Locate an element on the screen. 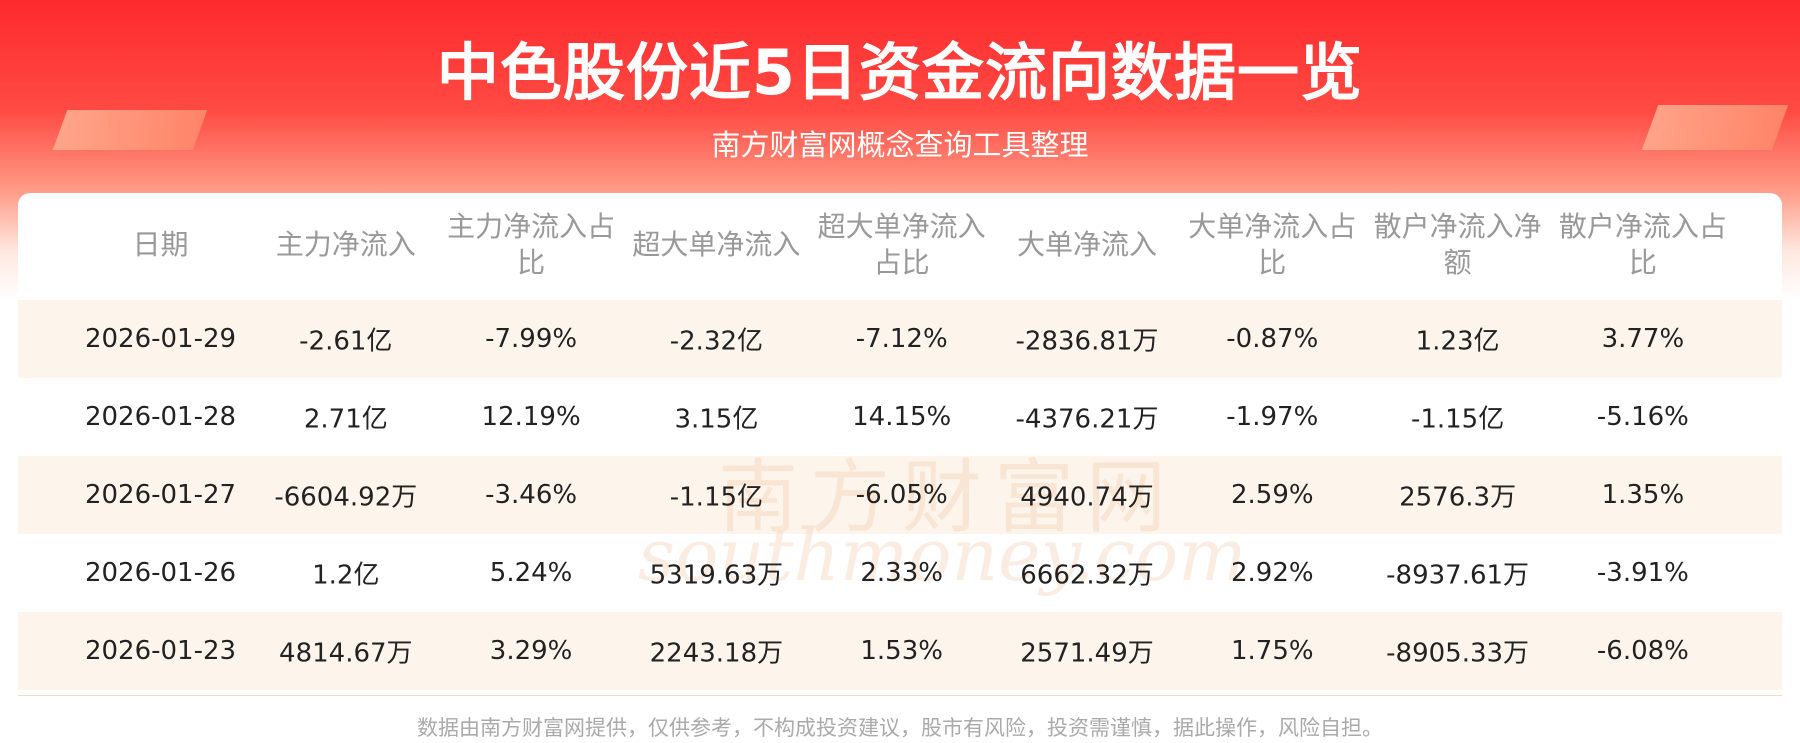 The image size is (1800, 743). table-cell: 2.59% is located at coordinates (1272, 495).